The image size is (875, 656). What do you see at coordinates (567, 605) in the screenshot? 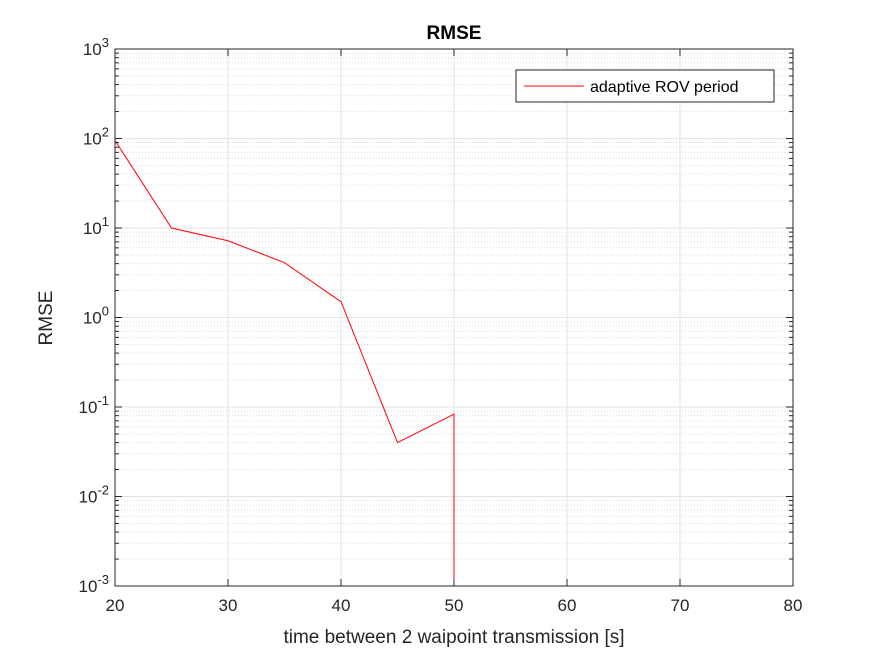
I see `x-tick-label: 60` at bounding box center [567, 605].